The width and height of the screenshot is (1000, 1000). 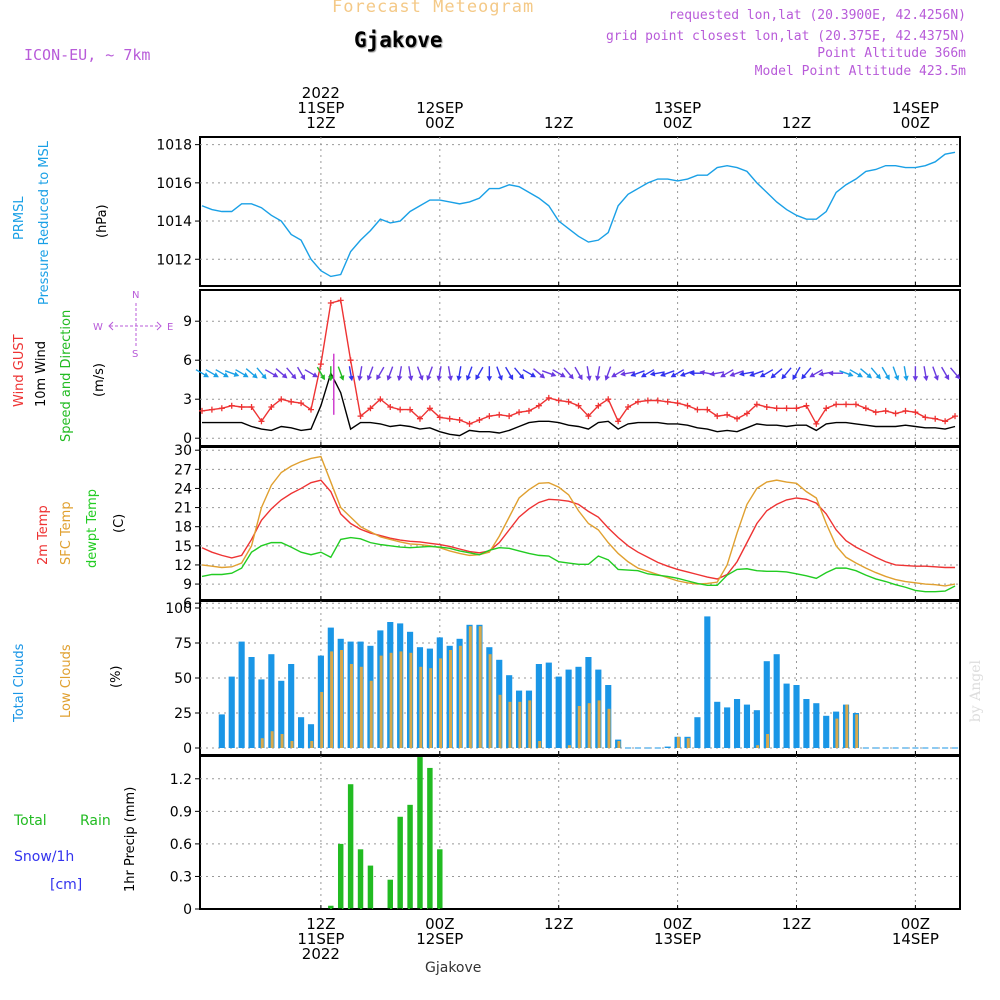 What do you see at coordinates (321, 93) in the screenshot?
I see `top-time-label: 2022` at bounding box center [321, 93].